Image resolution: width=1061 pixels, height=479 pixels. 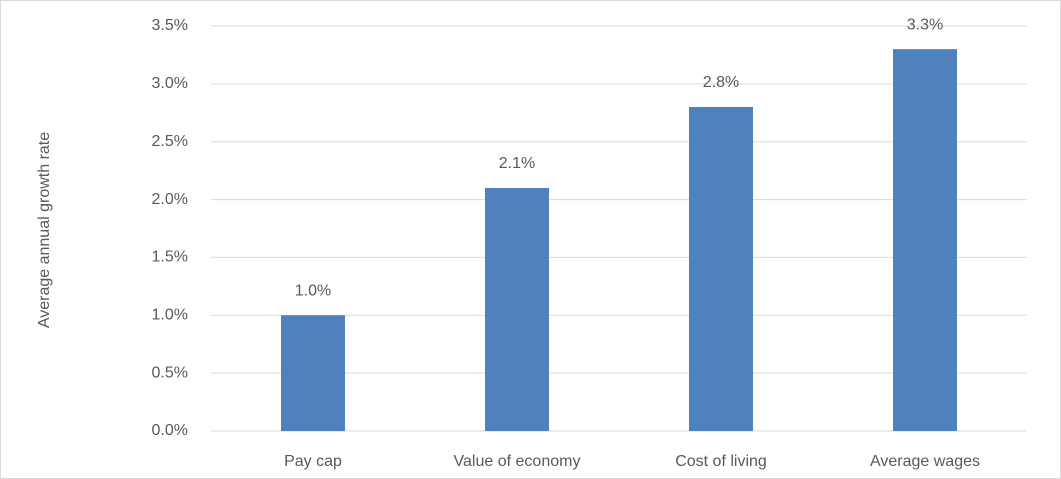 I want to click on y-tick-label: 2.0%, so click(x=170, y=199).